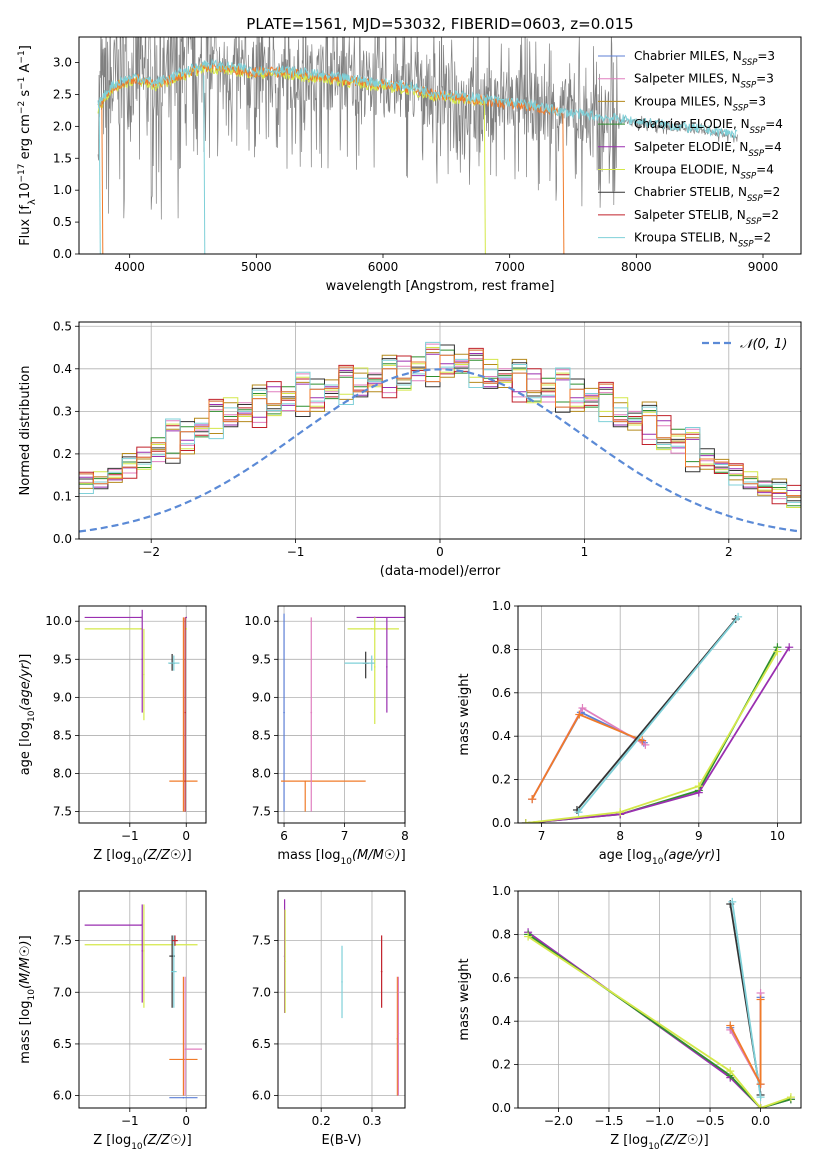  Describe the element at coordinates (62, 992) in the screenshot. I see `y-tick-label: 7.0` at that location.